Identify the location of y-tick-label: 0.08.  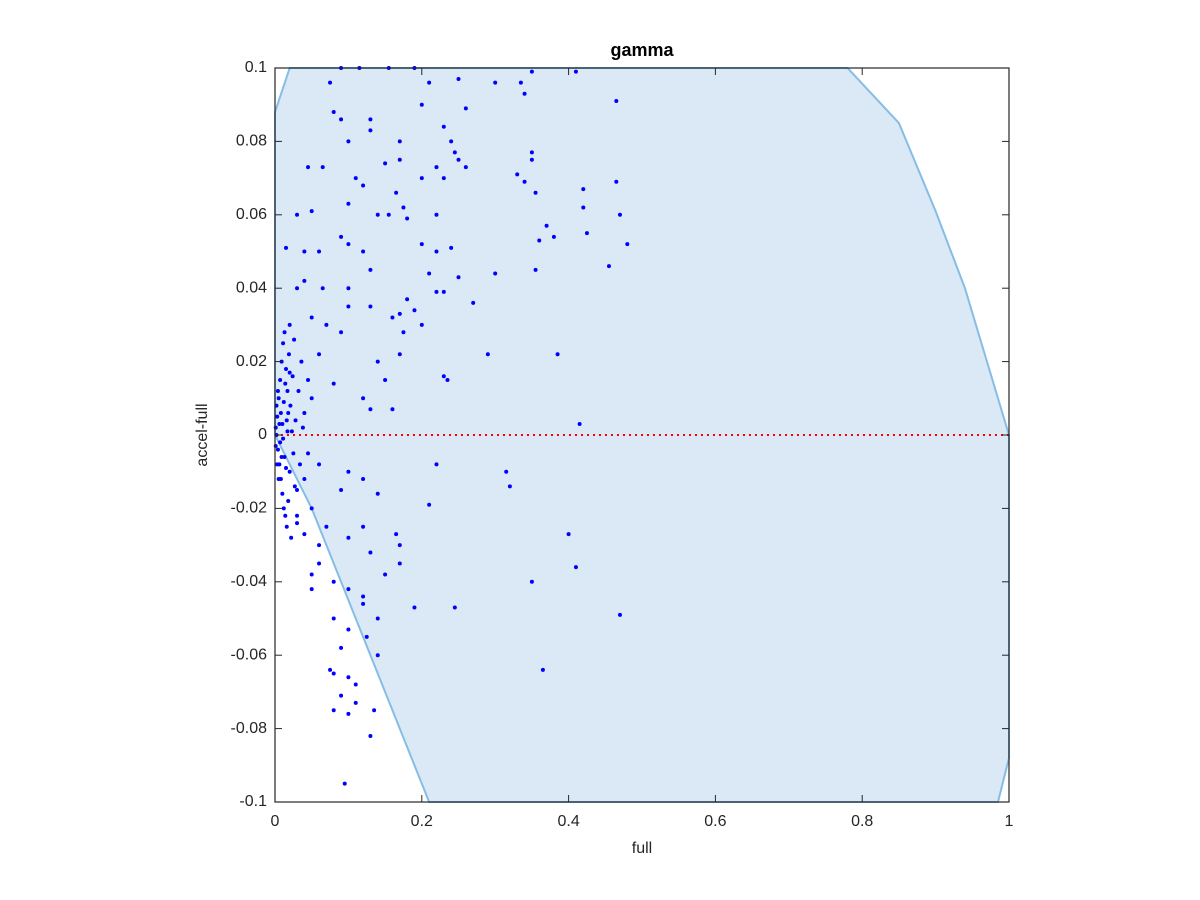
(251, 141).